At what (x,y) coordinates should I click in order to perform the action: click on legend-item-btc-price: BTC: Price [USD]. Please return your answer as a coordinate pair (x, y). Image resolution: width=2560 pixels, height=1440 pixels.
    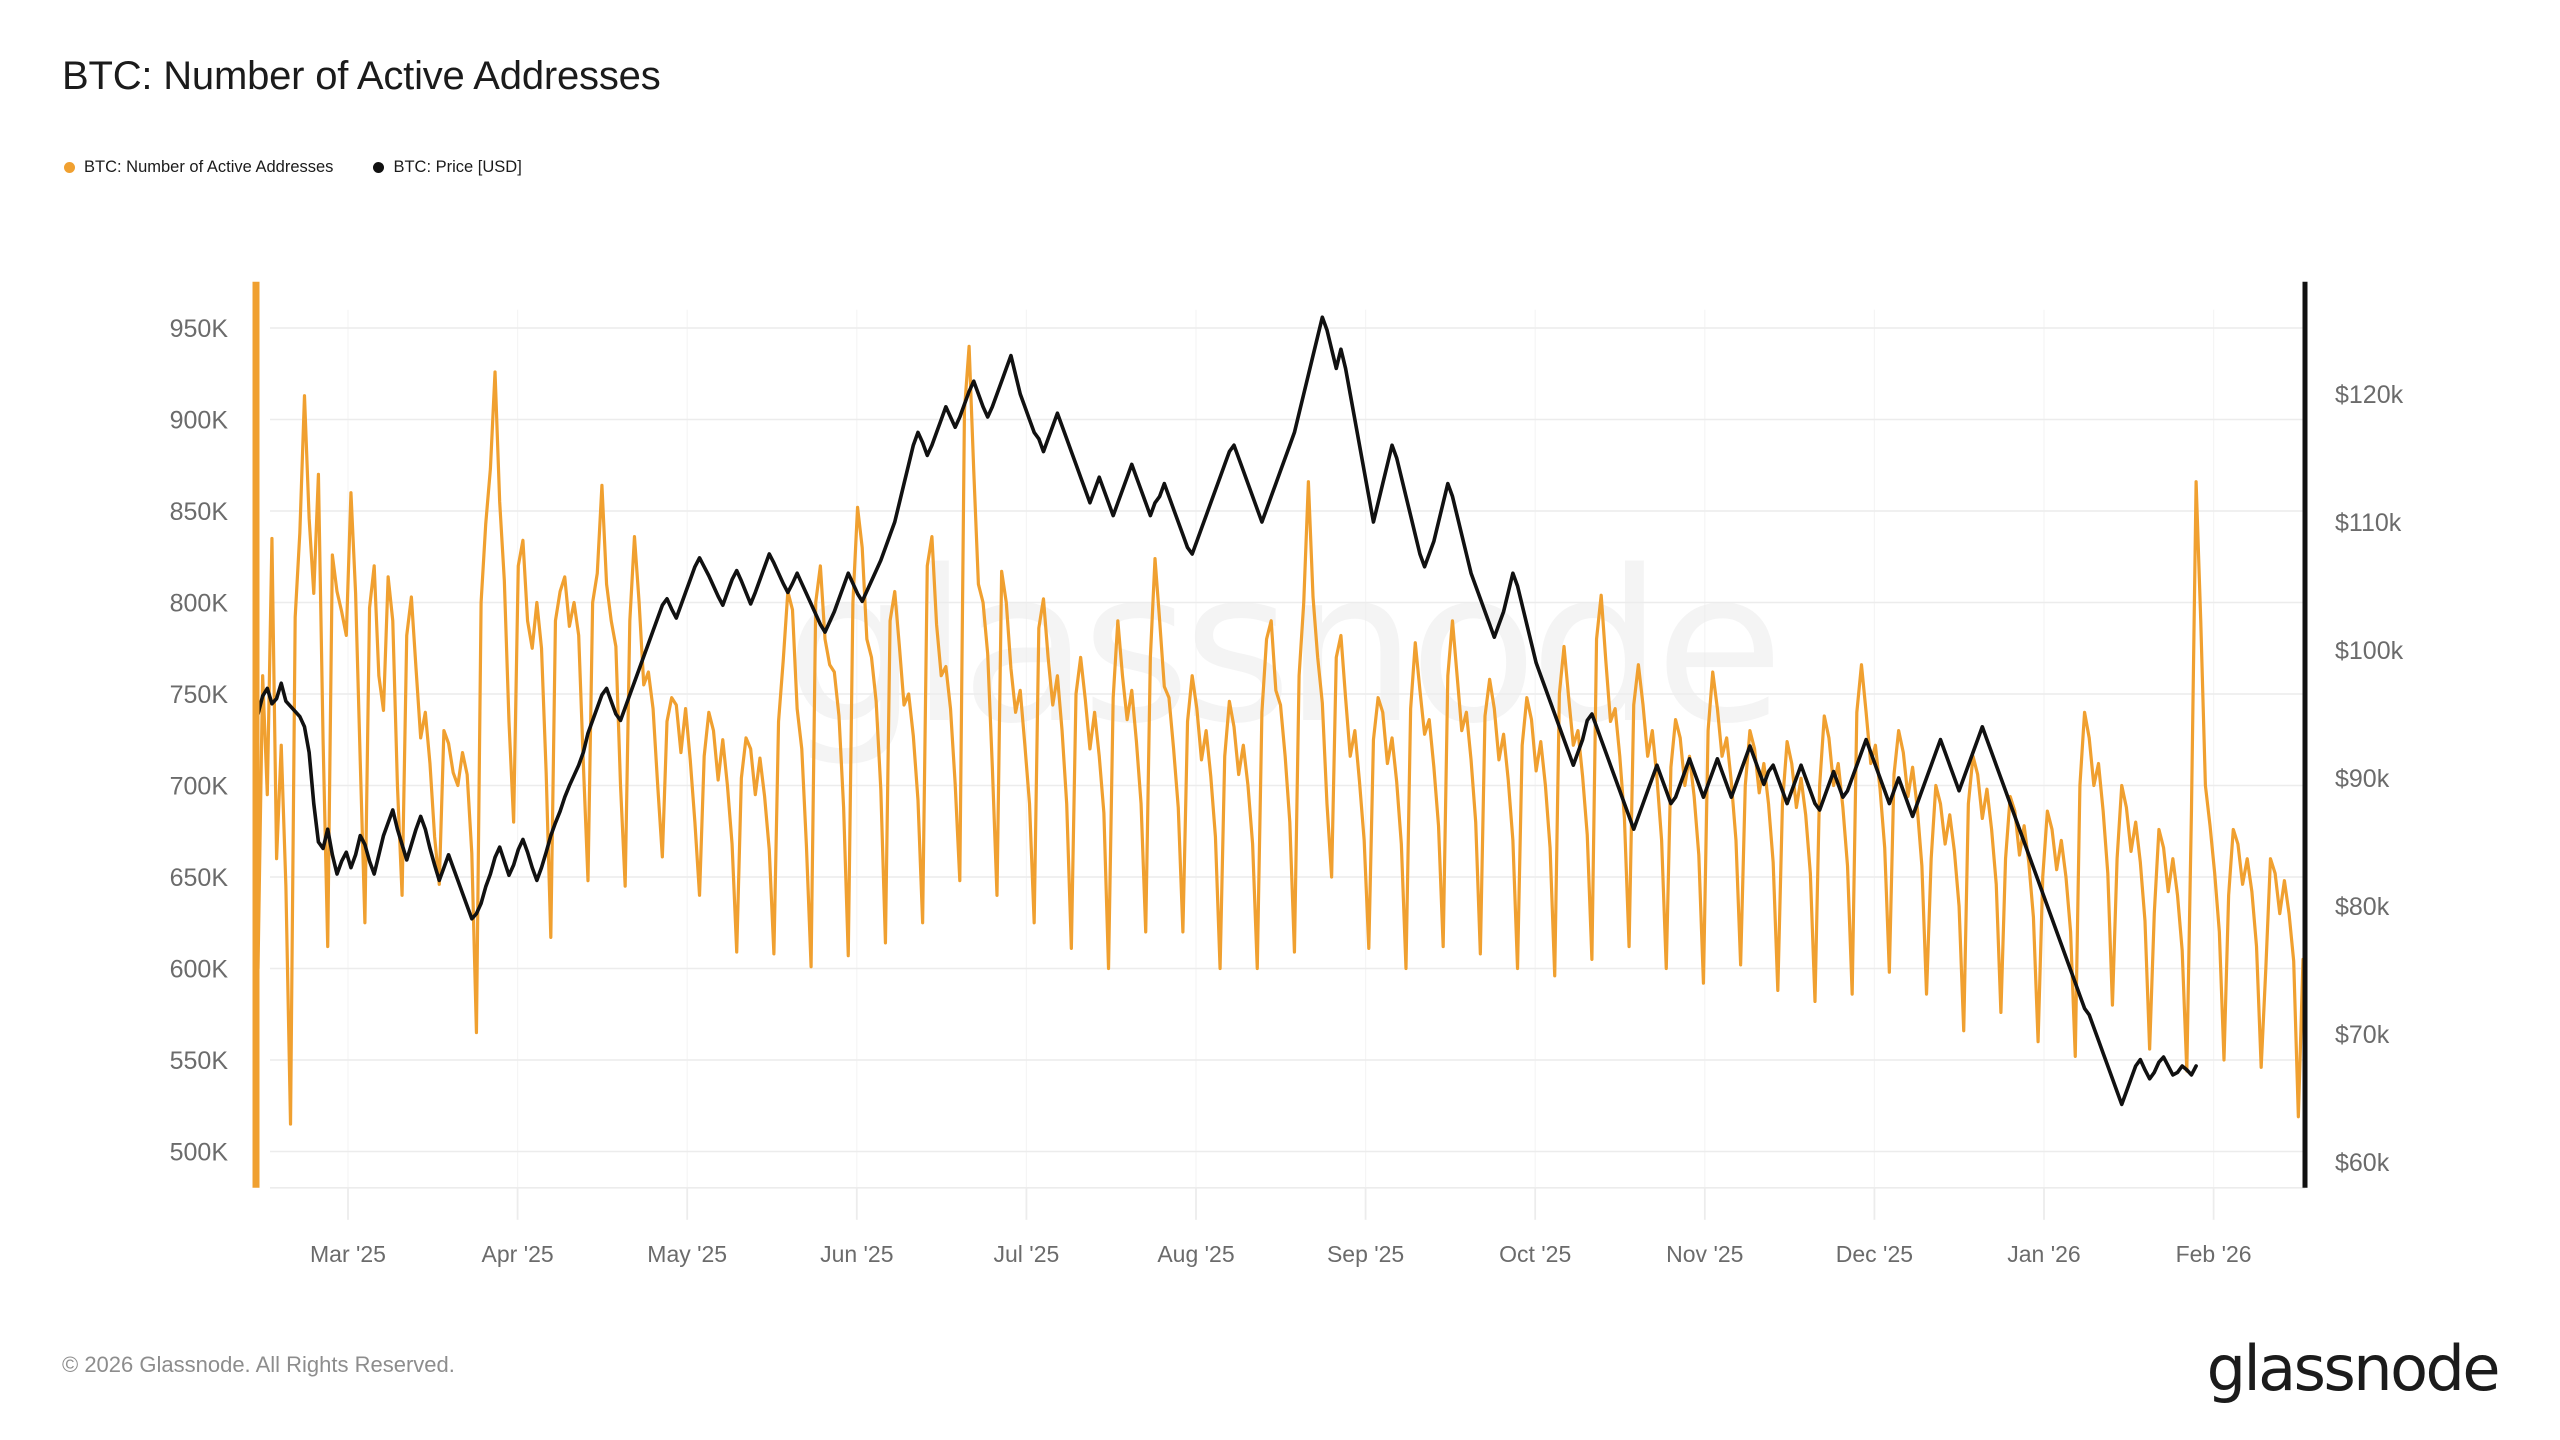
    Looking at the image, I should click on (447, 167).